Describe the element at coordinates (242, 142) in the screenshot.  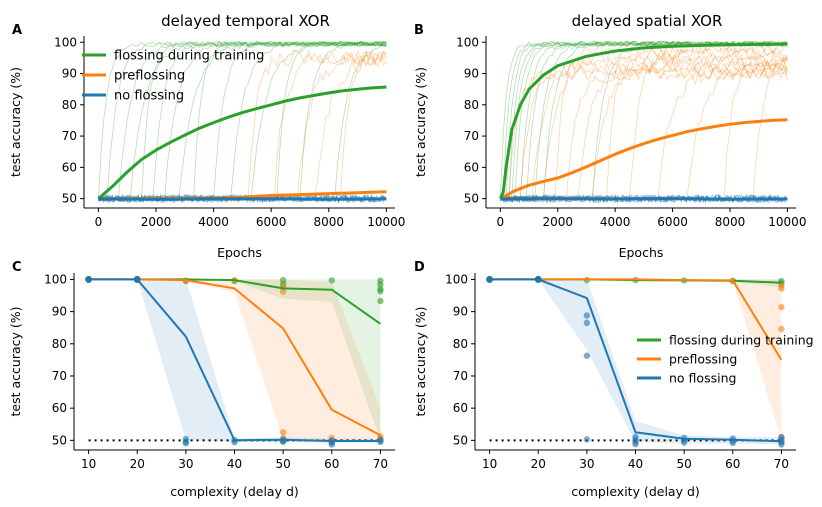
I see `mean-line-flossing-during-training` at that location.